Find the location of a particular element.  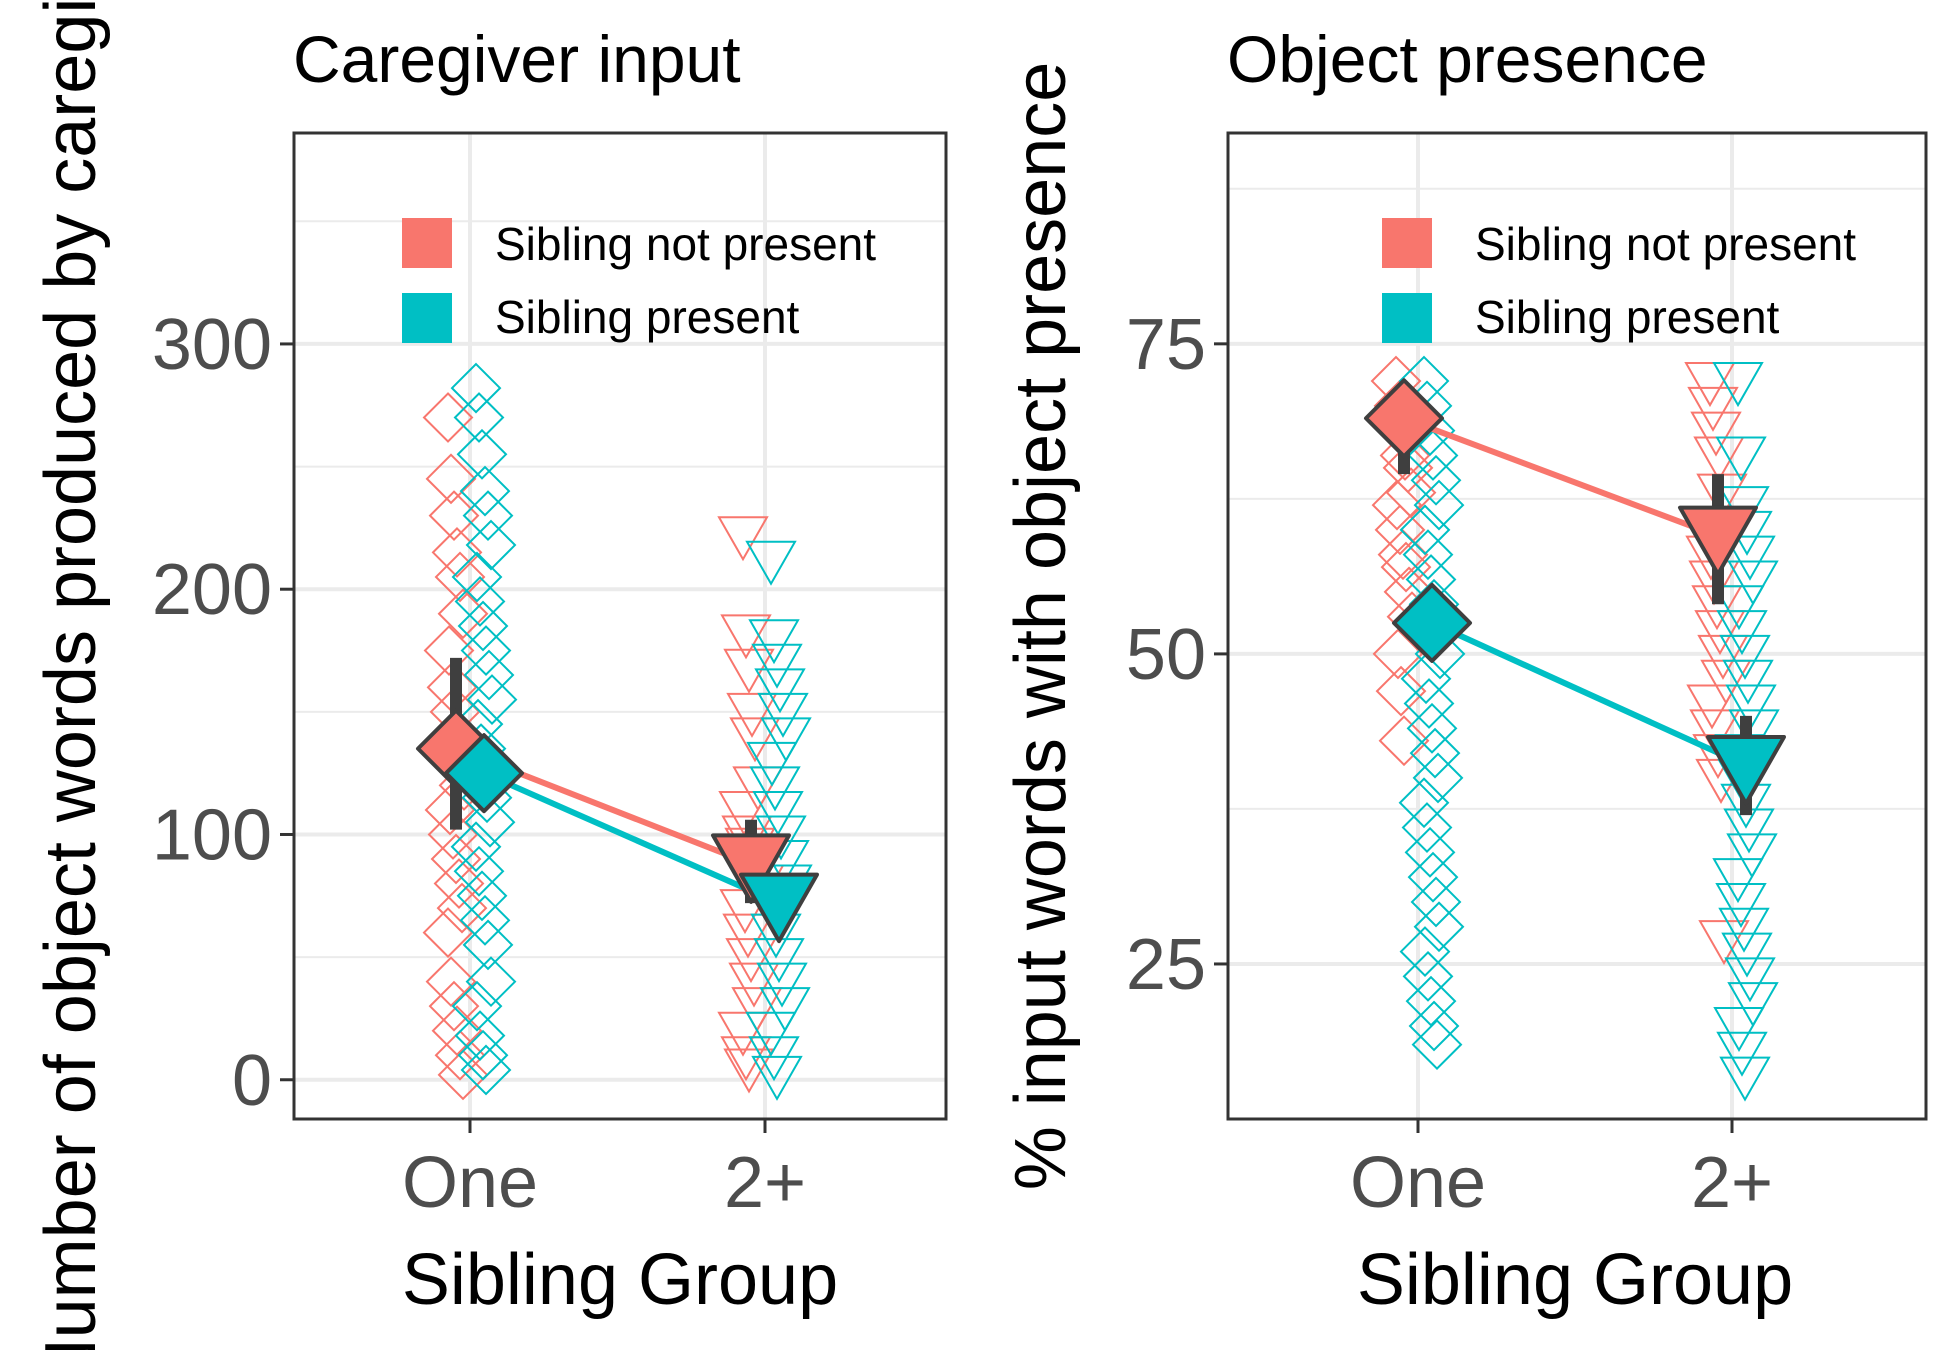

y-axis-ticks: 25 50 75 is located at coordinates (1177, 655).